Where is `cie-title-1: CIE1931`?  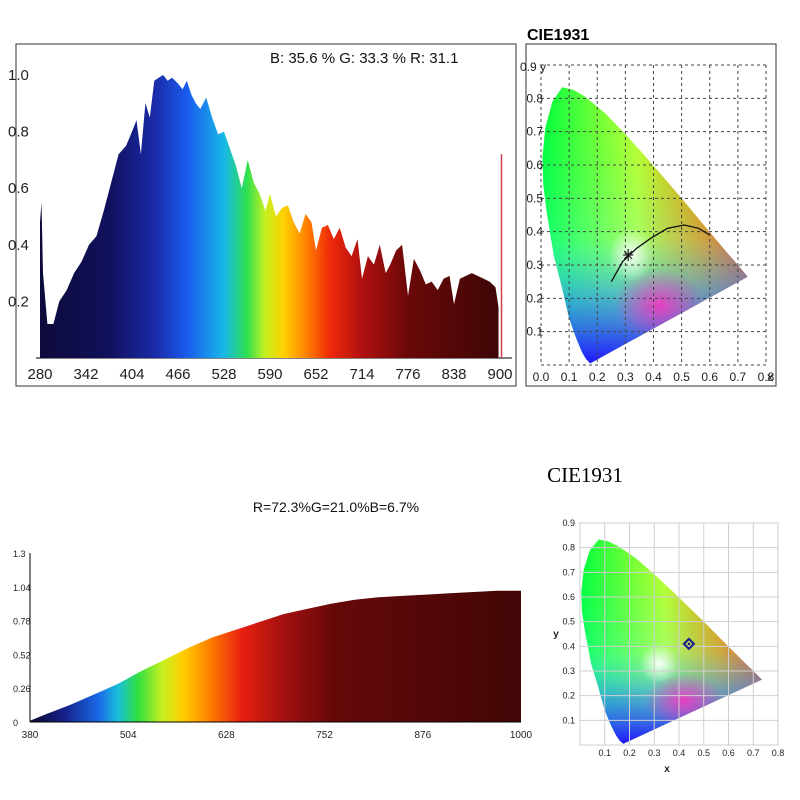
cie-title-1: CIE1931 is located at coordinates (558, 35).